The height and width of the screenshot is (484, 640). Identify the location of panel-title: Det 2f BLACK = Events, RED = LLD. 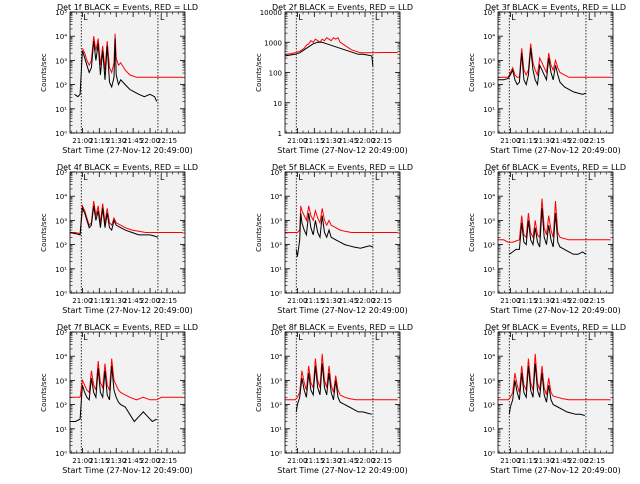
(342, 7).